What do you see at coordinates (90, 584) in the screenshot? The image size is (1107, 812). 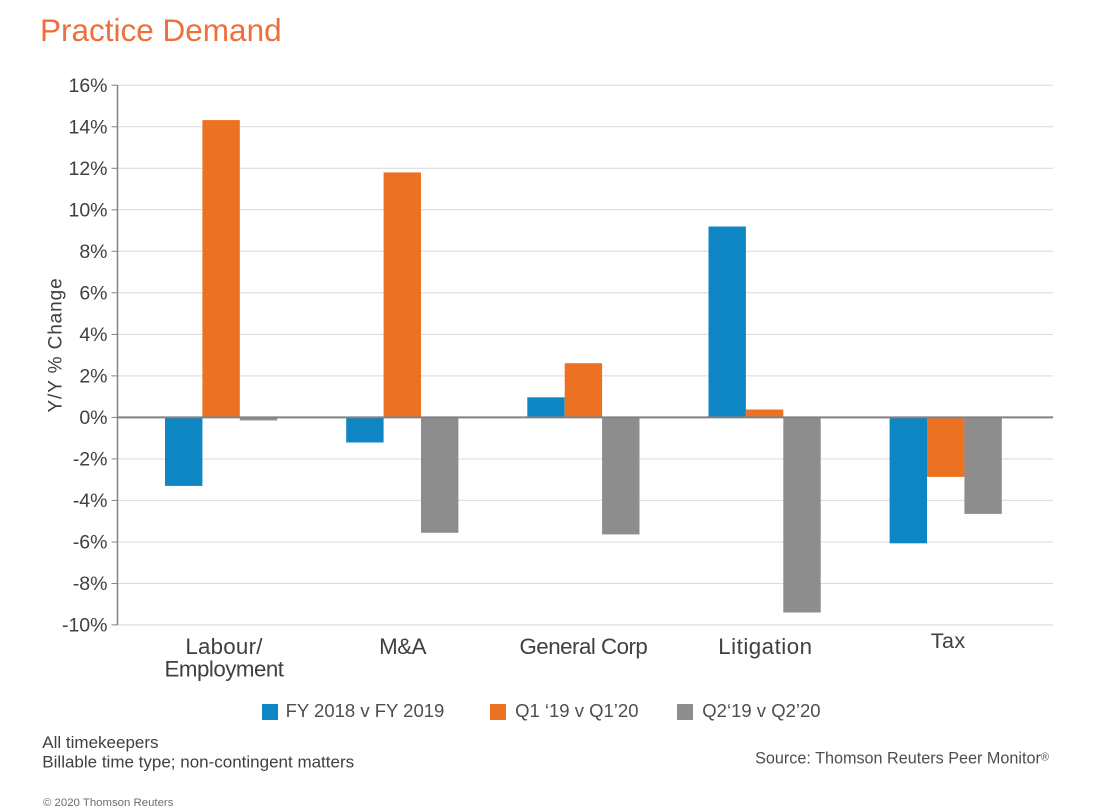 I see `svg-text: -8%` at bounding box center [90, 584].